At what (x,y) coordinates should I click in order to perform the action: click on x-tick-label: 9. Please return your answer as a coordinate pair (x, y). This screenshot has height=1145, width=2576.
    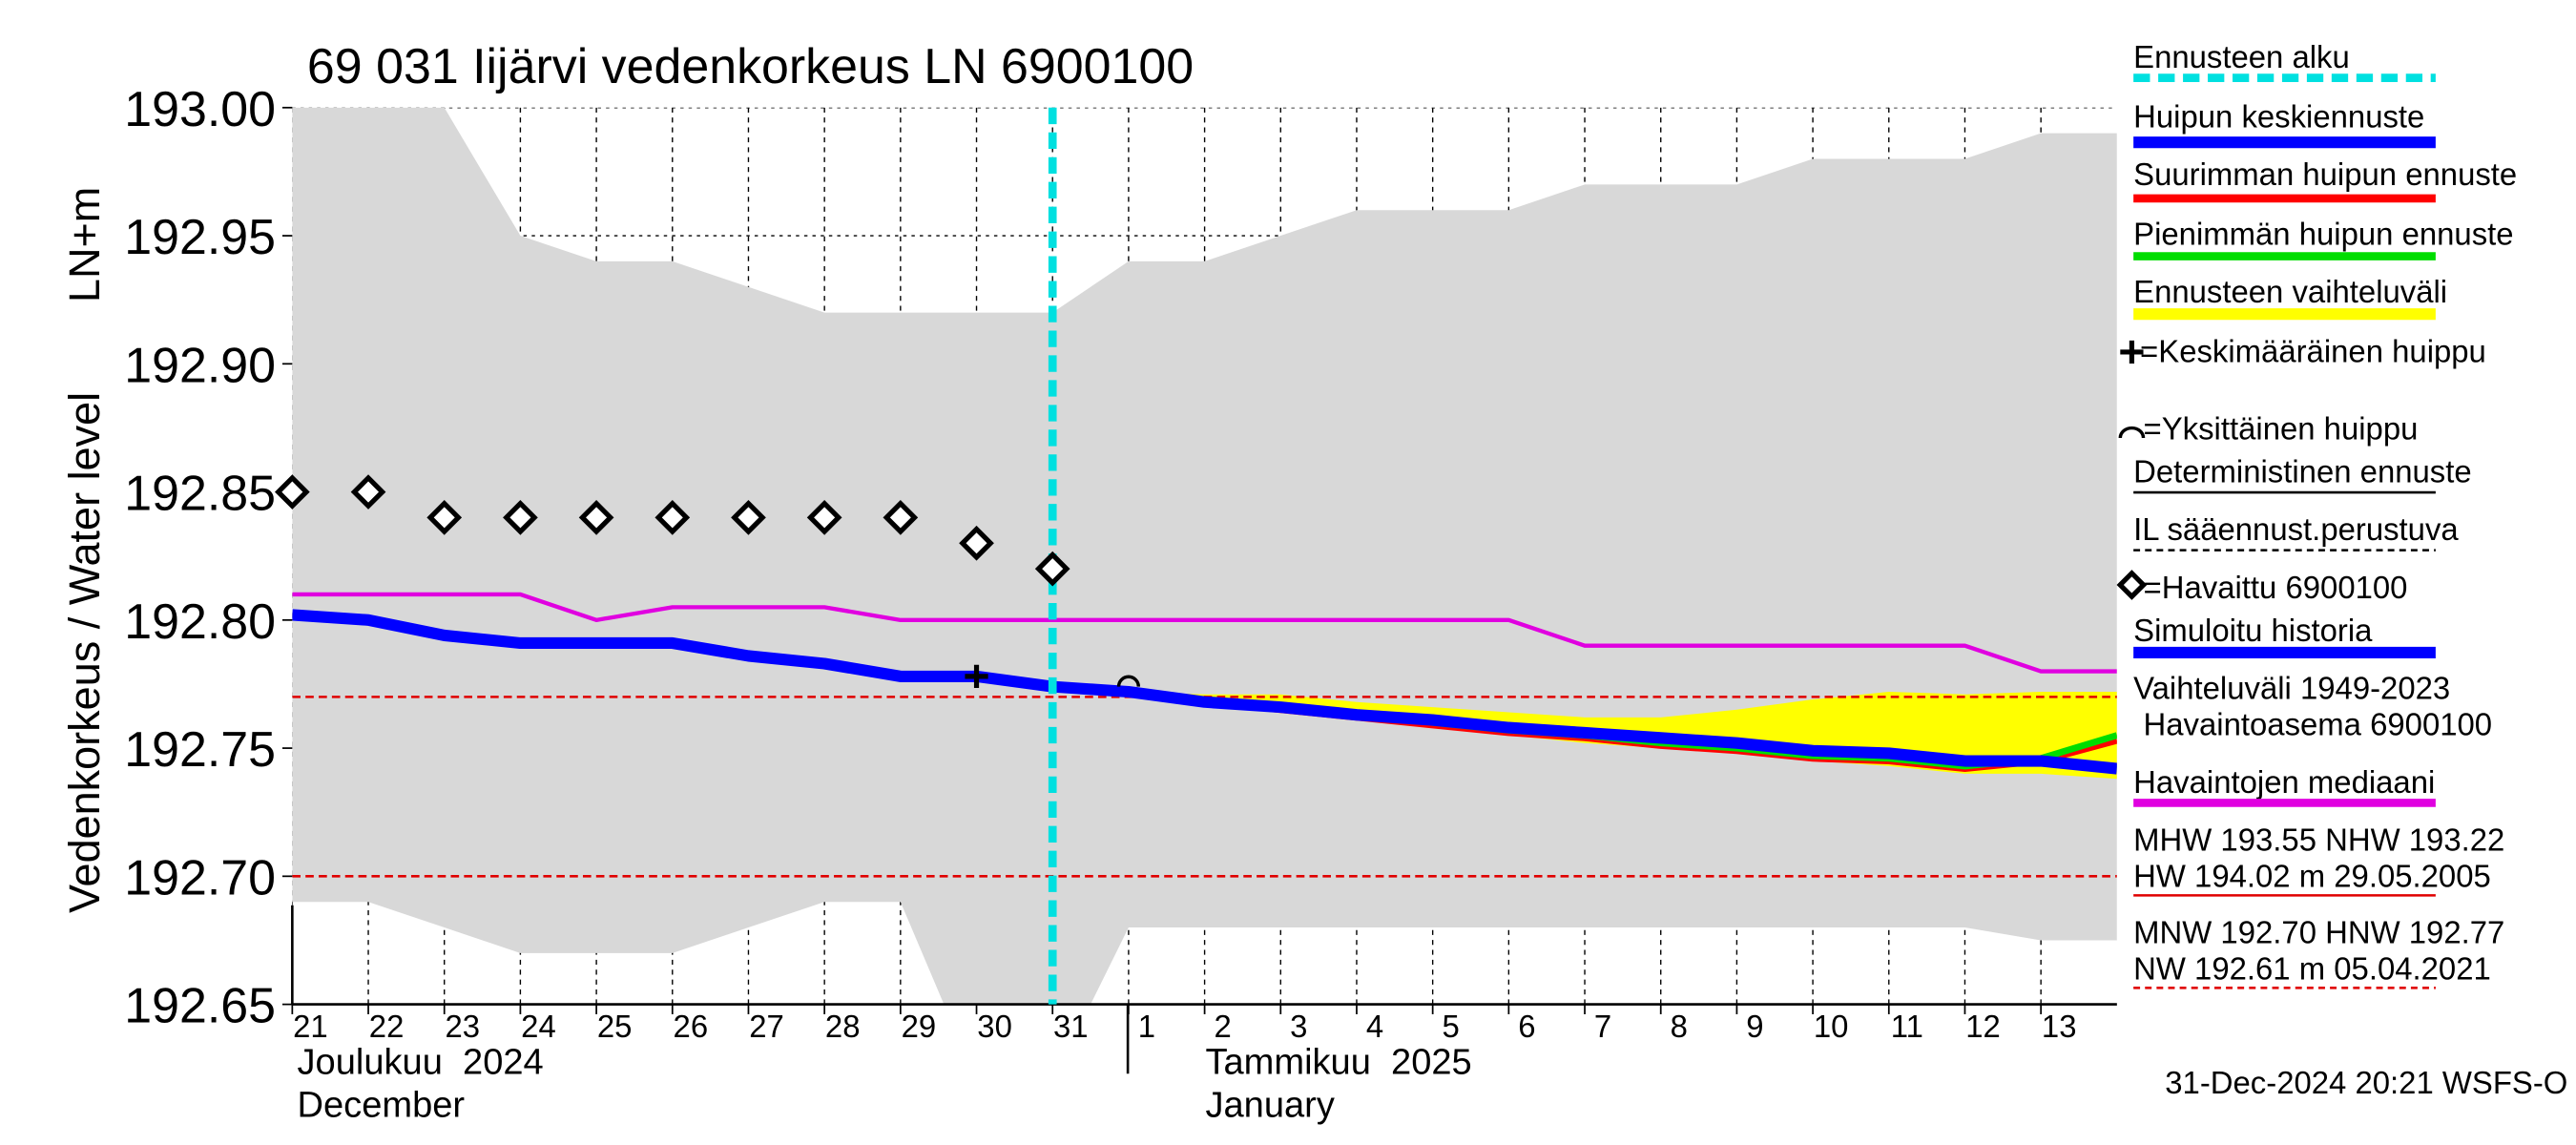
    Looking at the image, I should click on (1754, 1026).